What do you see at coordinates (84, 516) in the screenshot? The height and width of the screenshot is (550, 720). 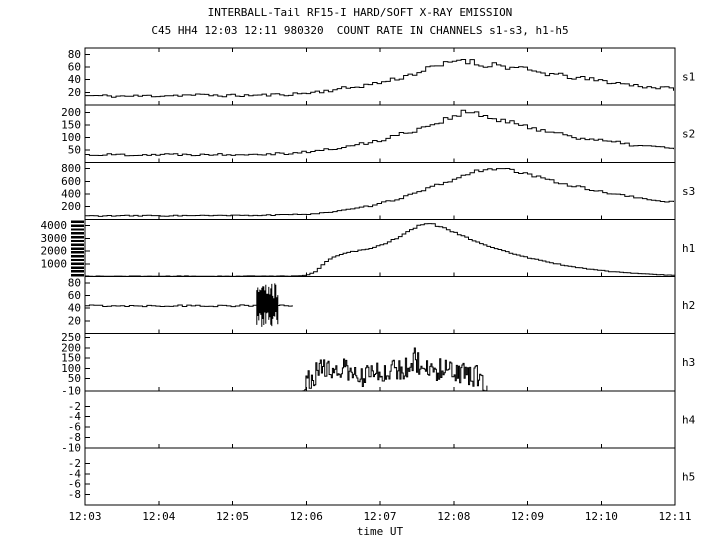 I see `xtick-label: 12:03` at bounding box center [84, 516].